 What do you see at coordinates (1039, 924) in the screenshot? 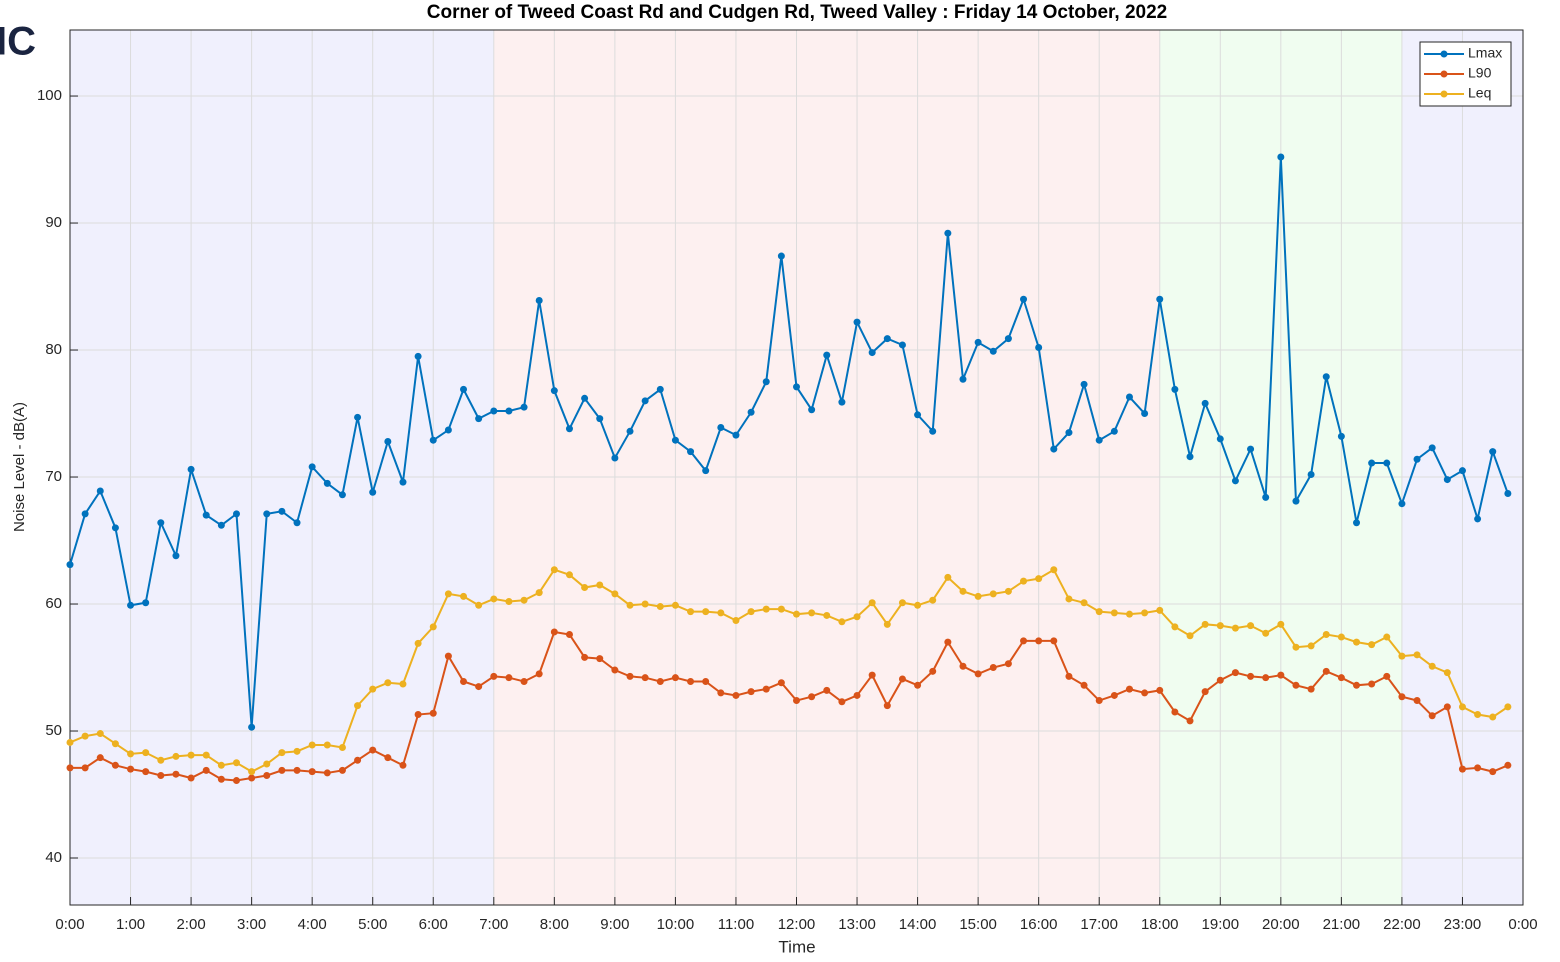
I see `x-tick-label: 16:00` at bounding box center [1039, 924].